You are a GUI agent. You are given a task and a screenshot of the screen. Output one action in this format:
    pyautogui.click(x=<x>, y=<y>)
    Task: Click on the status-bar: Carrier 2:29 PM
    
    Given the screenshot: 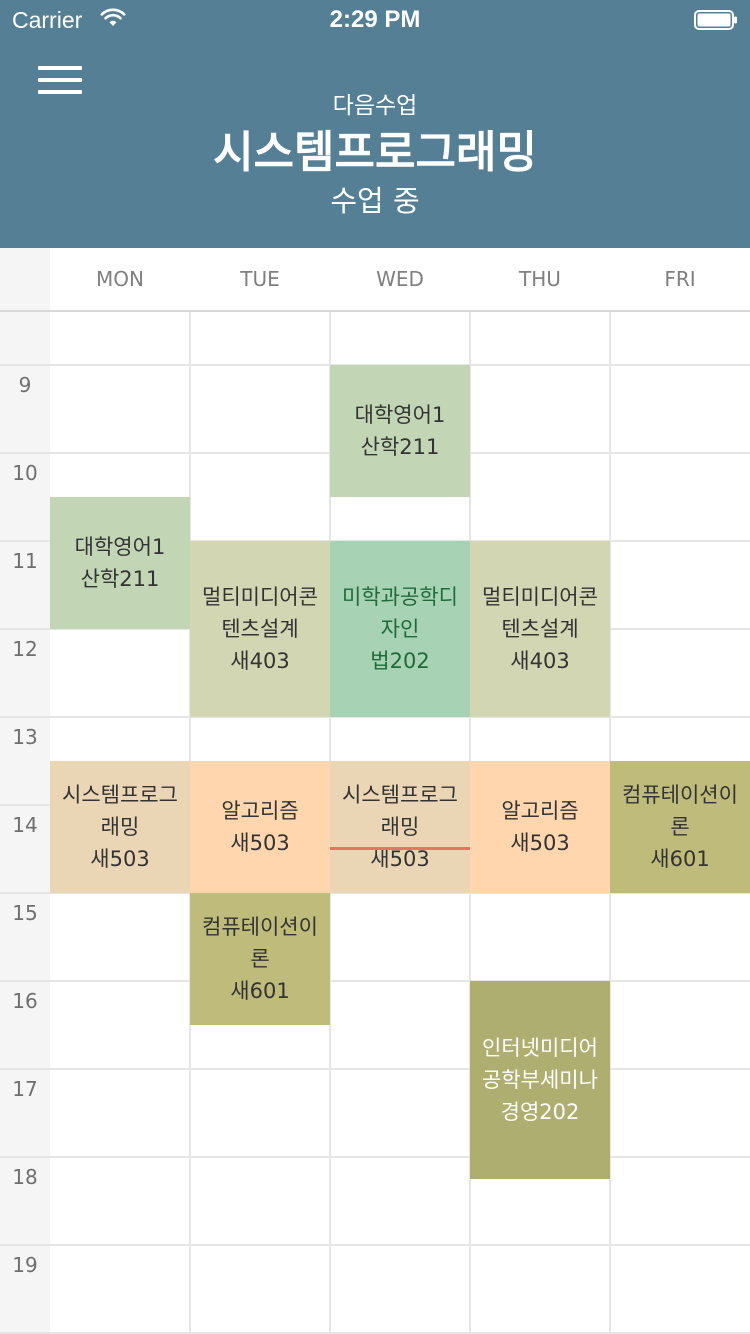 What is the action you would take?
    pyautogui.click(x=375, y=20)
    